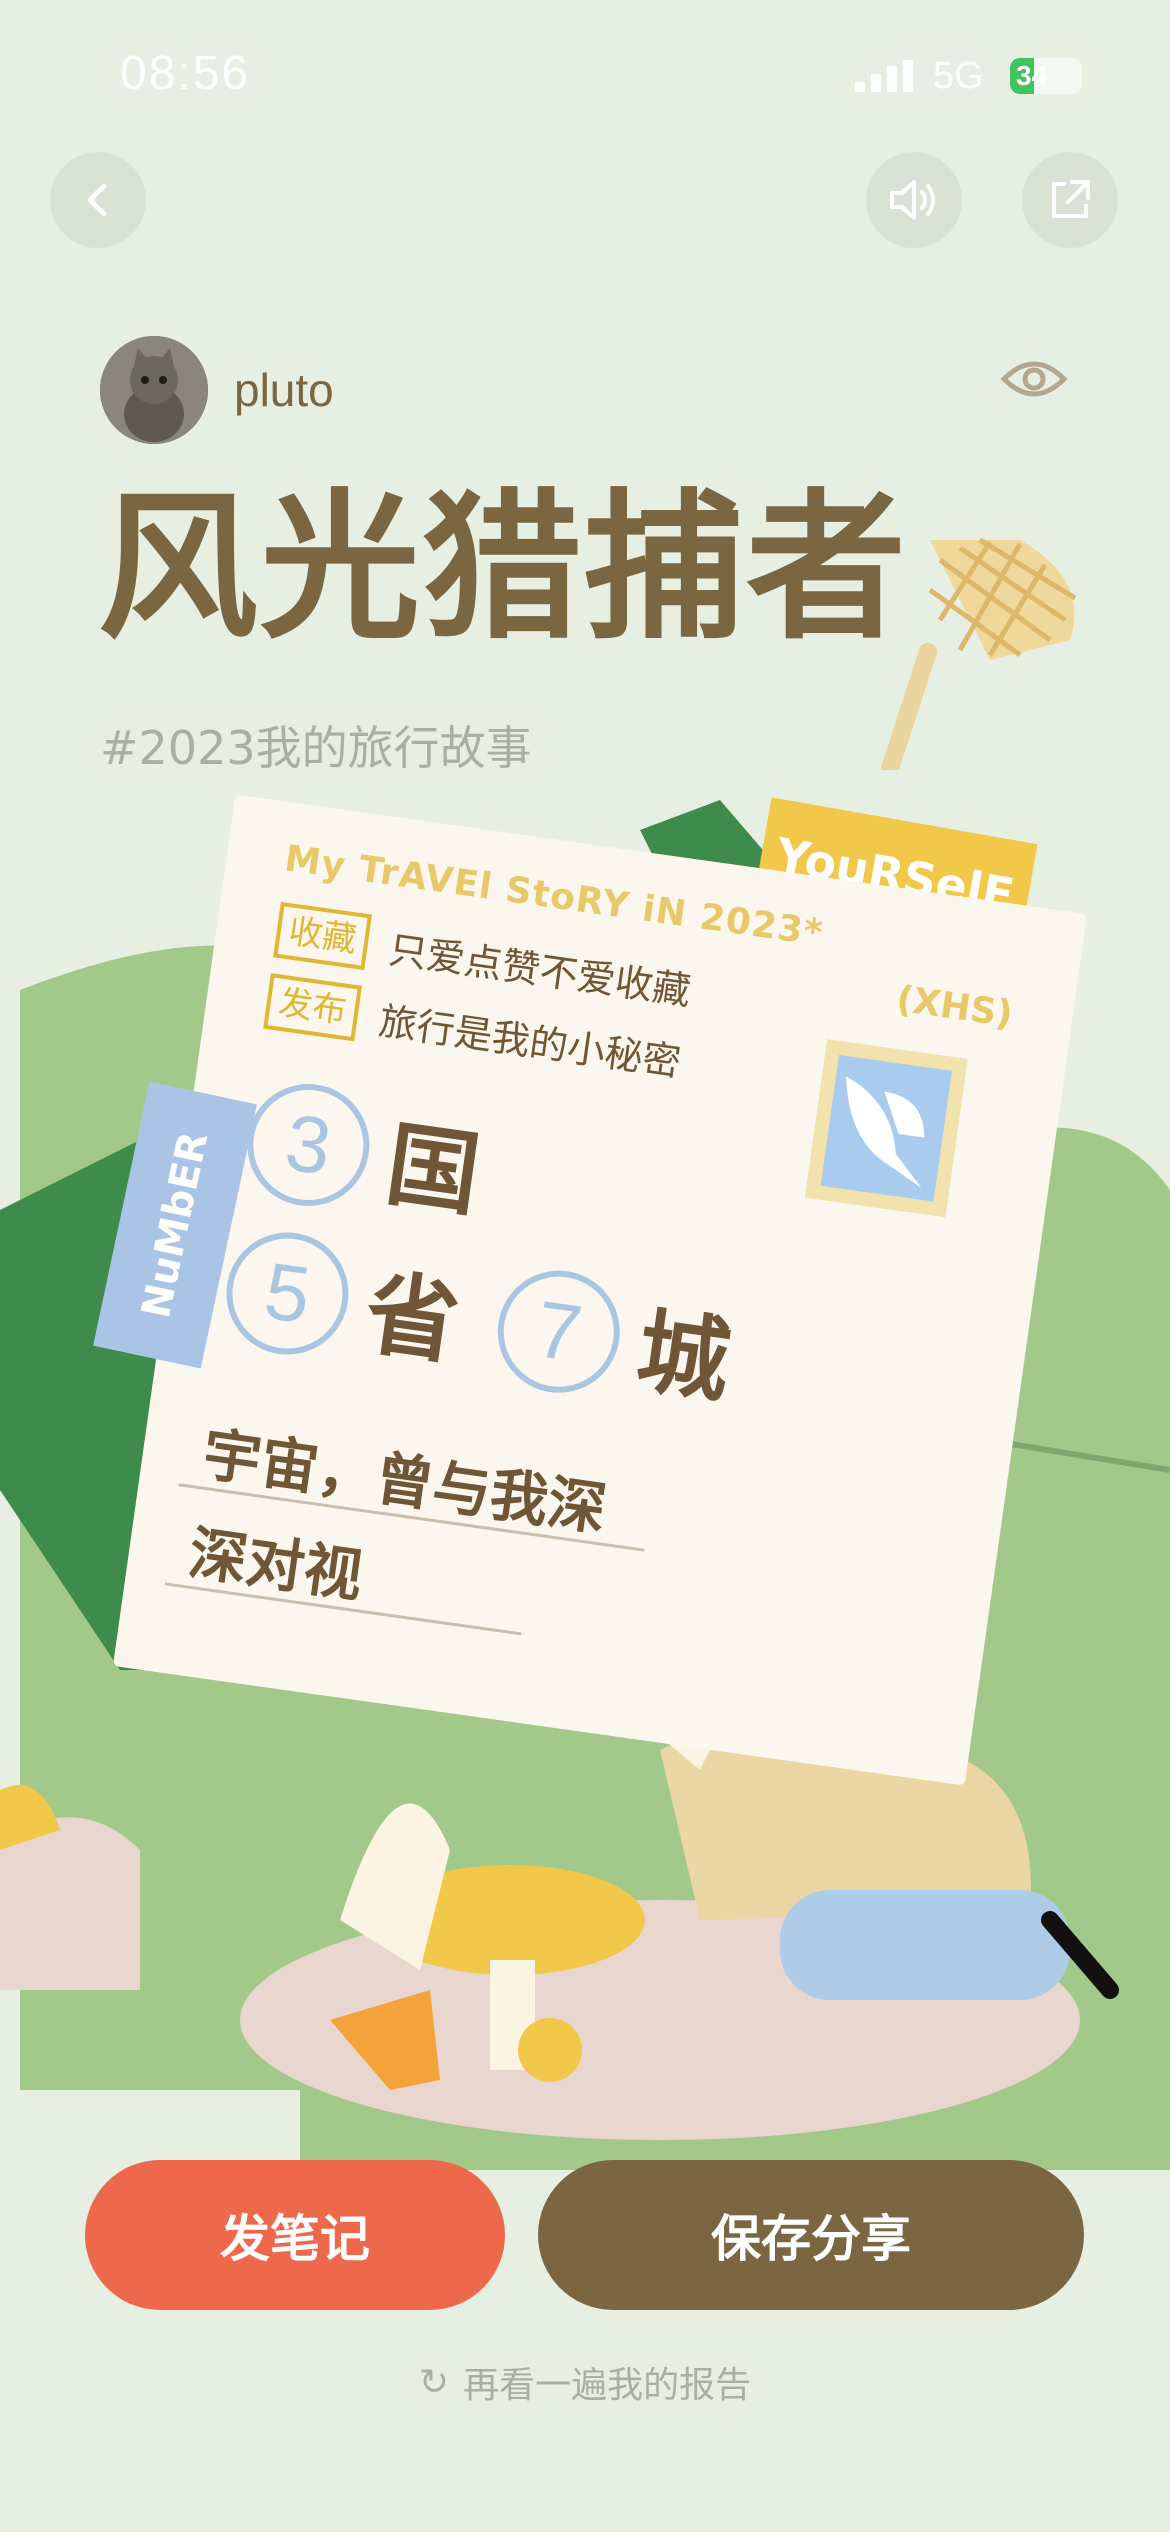  What do you see at coordinates (287, 1293) in the screenshot?
I see `province-count: 5` at bounding box center [287, 1293].